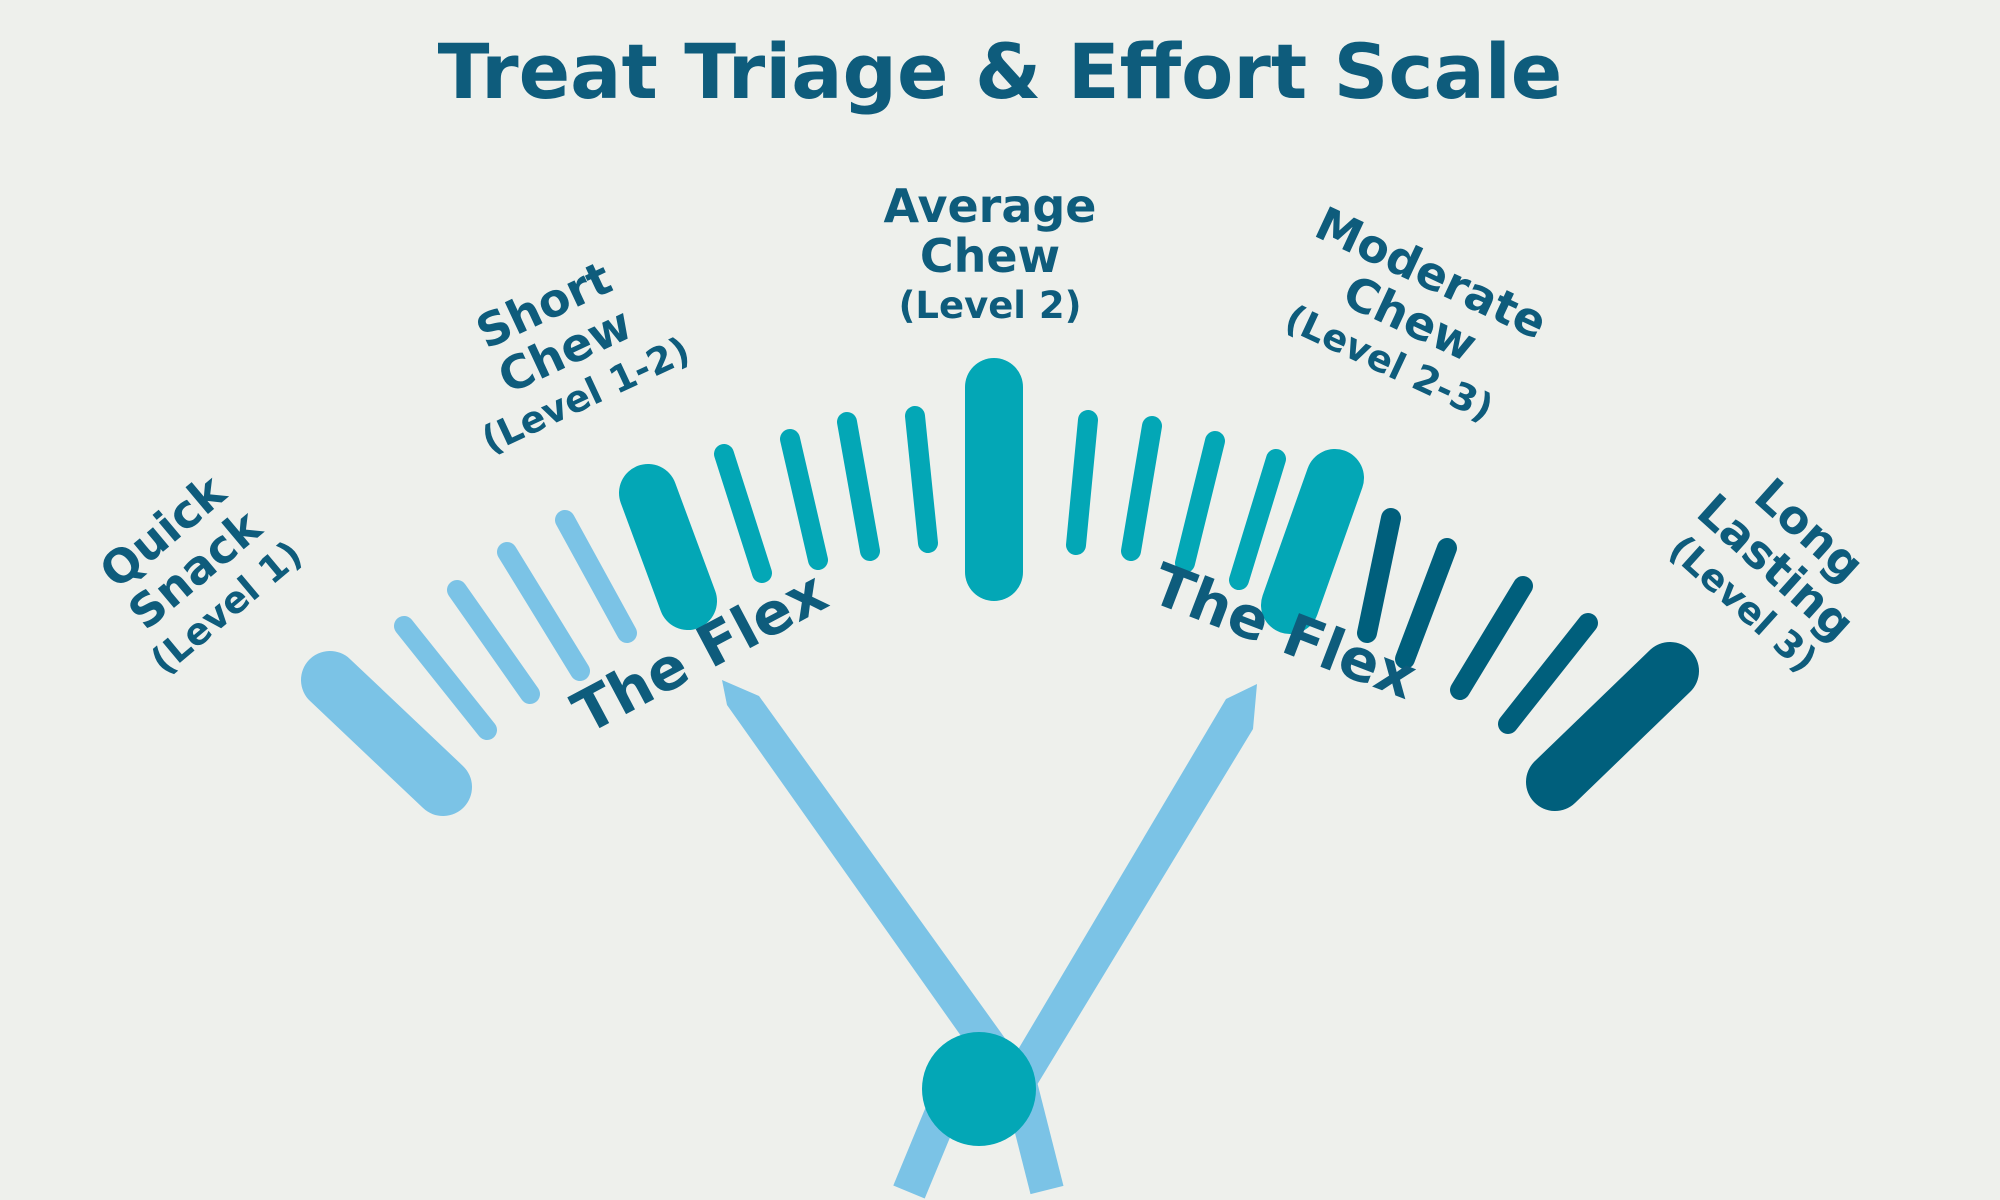  Describe the element at coordinates (878, 890) in the screenshot. I see `needle-left` at that location.